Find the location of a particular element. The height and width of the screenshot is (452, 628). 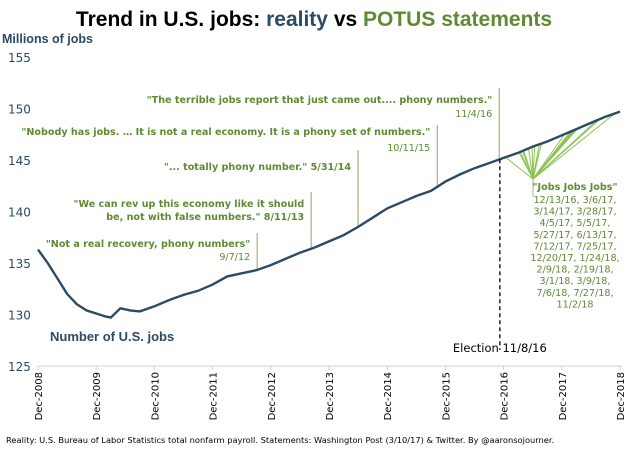

x-tick-label: Dec-2014 is located at coordinates (388, 396).